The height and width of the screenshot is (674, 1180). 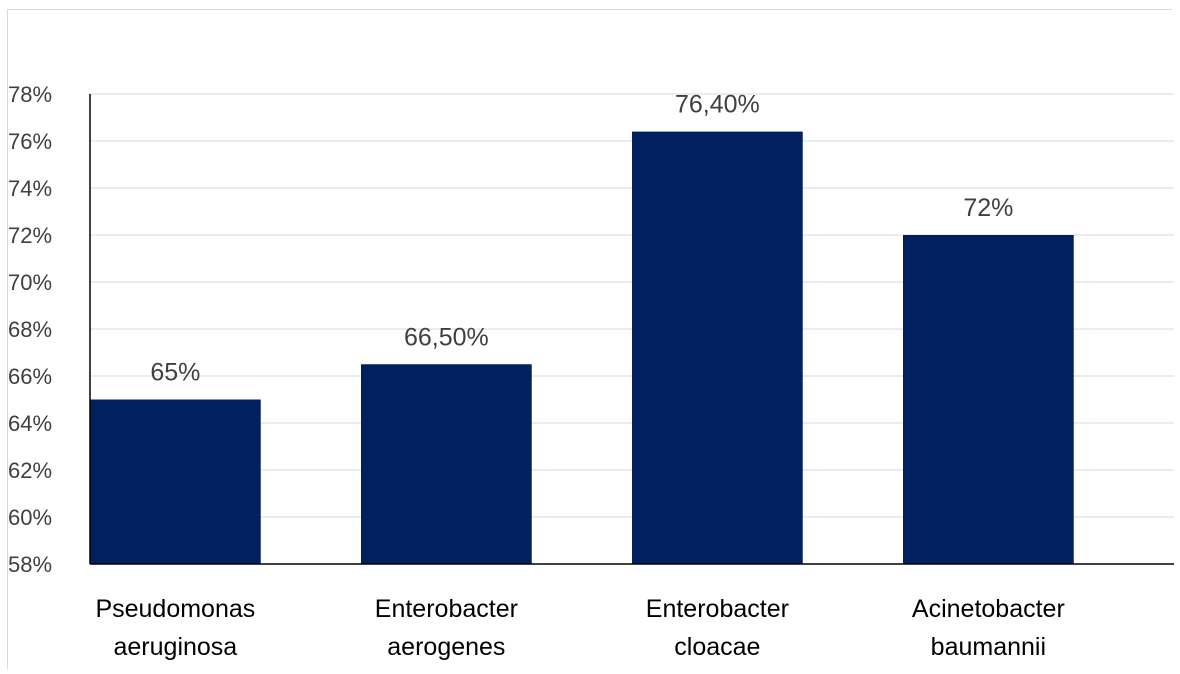 I want to click on y-tick-labels: 58% 60% 62% 64% 66% 68% 70% 72% 74% 76% 78%, so click(x=30, y=329).